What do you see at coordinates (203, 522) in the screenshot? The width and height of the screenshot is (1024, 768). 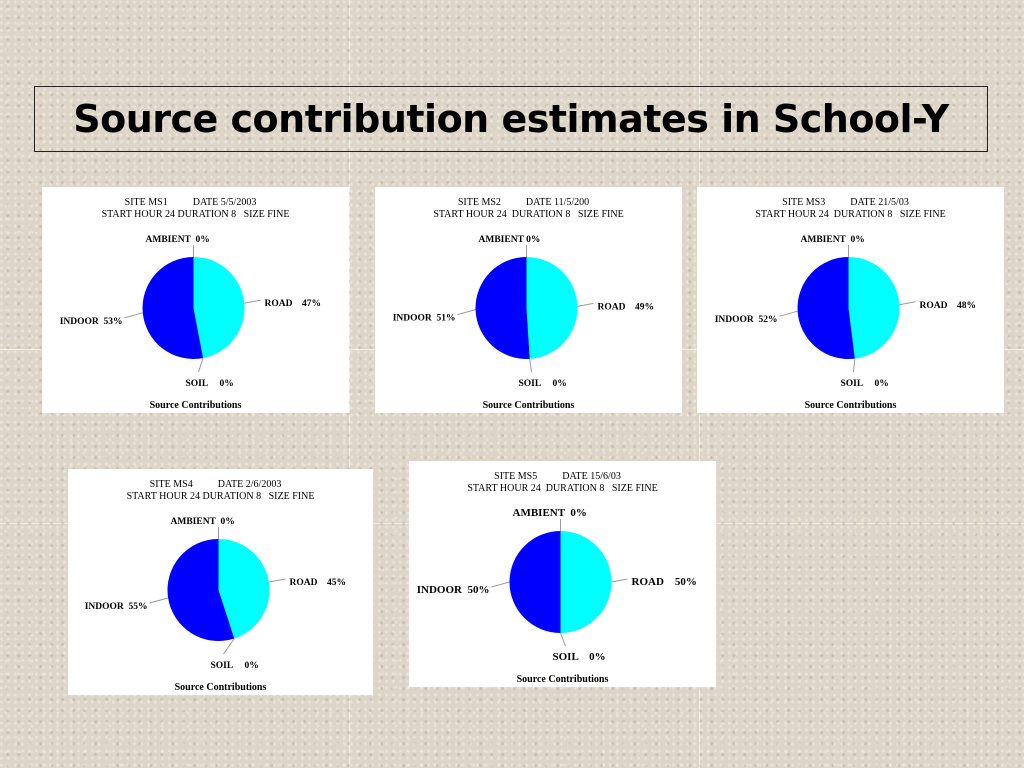 I see `site-4-label-ambient: AMBIENT 0%` at bounding box center [203, 522].